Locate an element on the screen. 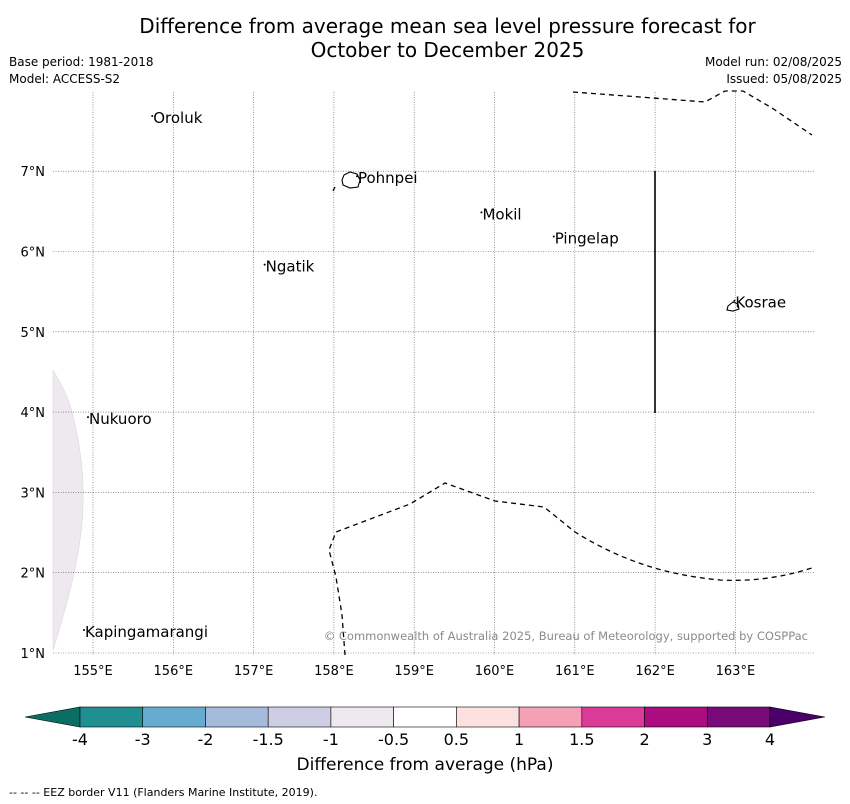 The width and height of the screenshot is (850, 804). lat-tick-label: 2°N is located at coordinates (33, 574).